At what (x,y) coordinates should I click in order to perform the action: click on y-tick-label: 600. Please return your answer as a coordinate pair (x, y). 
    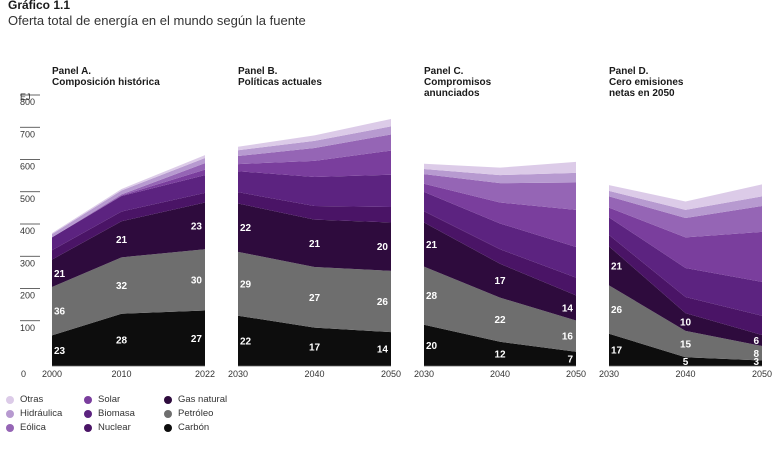
    Looking at the image, I should click on (27, 167).